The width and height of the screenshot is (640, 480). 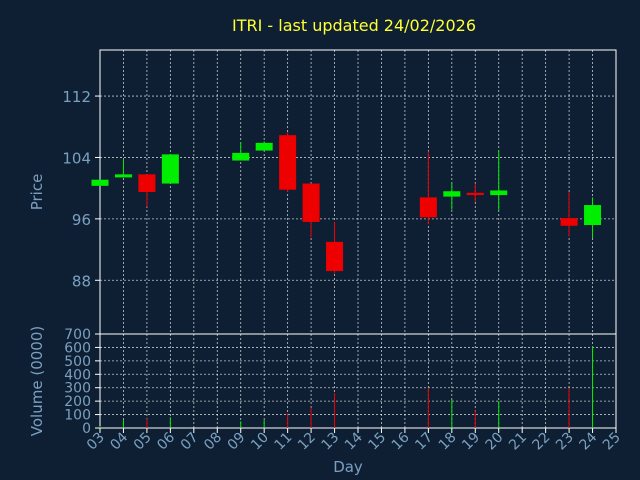 What do you see at coordinates (213, 442) in the screenshot?
I see `x-tick-label: 08` at bounding box center [213, 442].